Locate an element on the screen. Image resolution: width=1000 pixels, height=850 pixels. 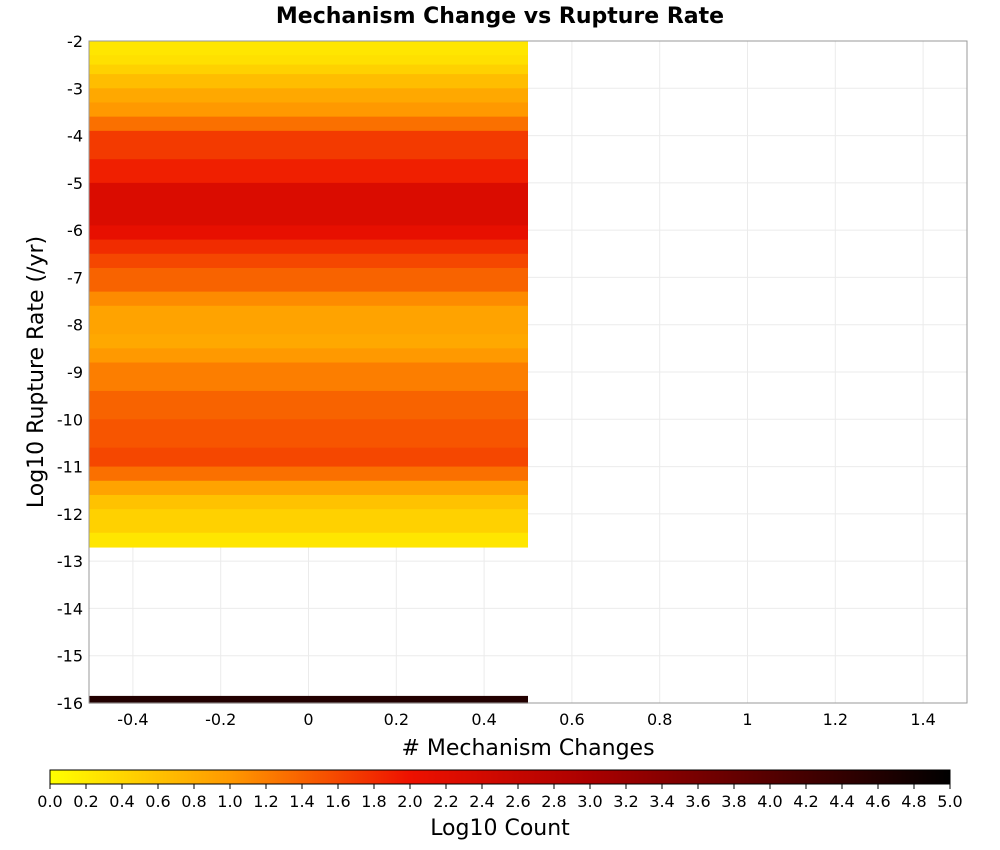
x-tick-label: 1.4 is located at coordinates (922, 719).